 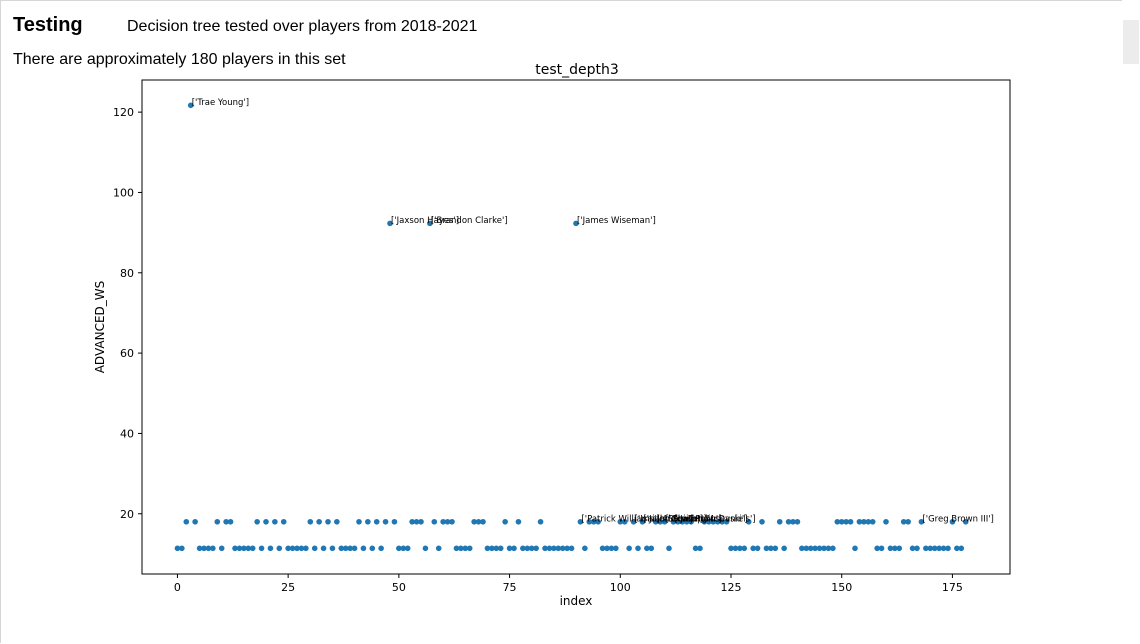 I want to click on point-annotation: ['Aleksej Pokusevski'], so click(x=702, y=519).